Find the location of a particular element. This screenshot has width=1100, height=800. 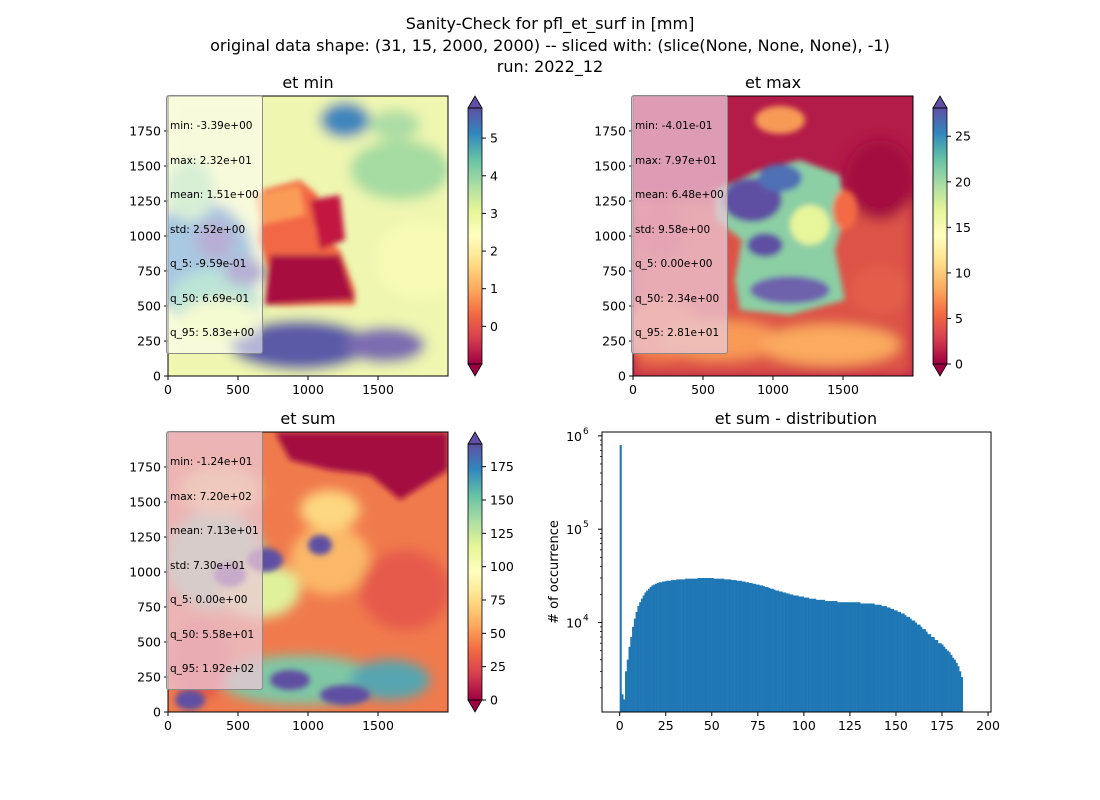

y-tick-label: 0 is located at coordinates (157, 712).